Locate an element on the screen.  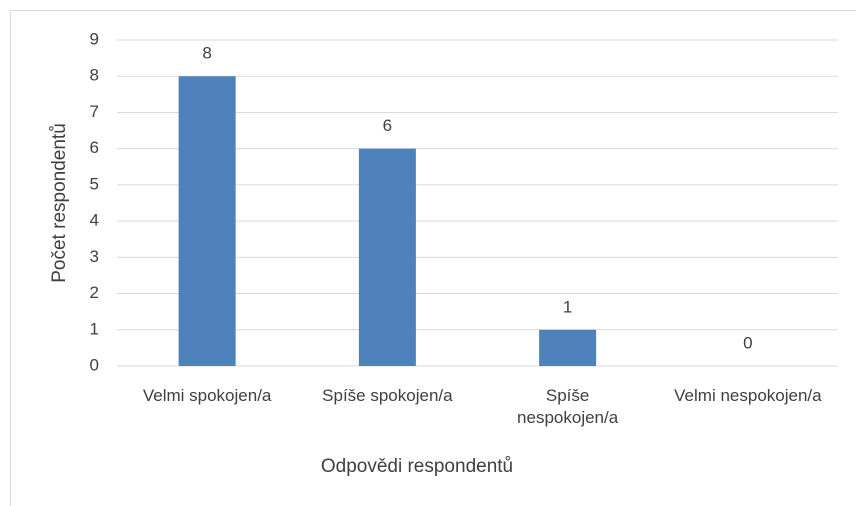
y-tick-label: 5 is located at coordinates (94, 183).